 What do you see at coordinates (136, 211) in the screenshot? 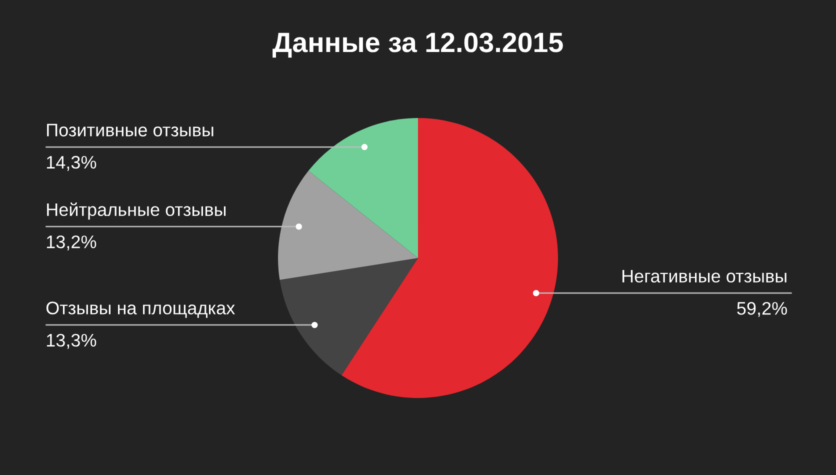
I see `slice-label: Нейтральные отзывы` at bounding box center [136, 211].